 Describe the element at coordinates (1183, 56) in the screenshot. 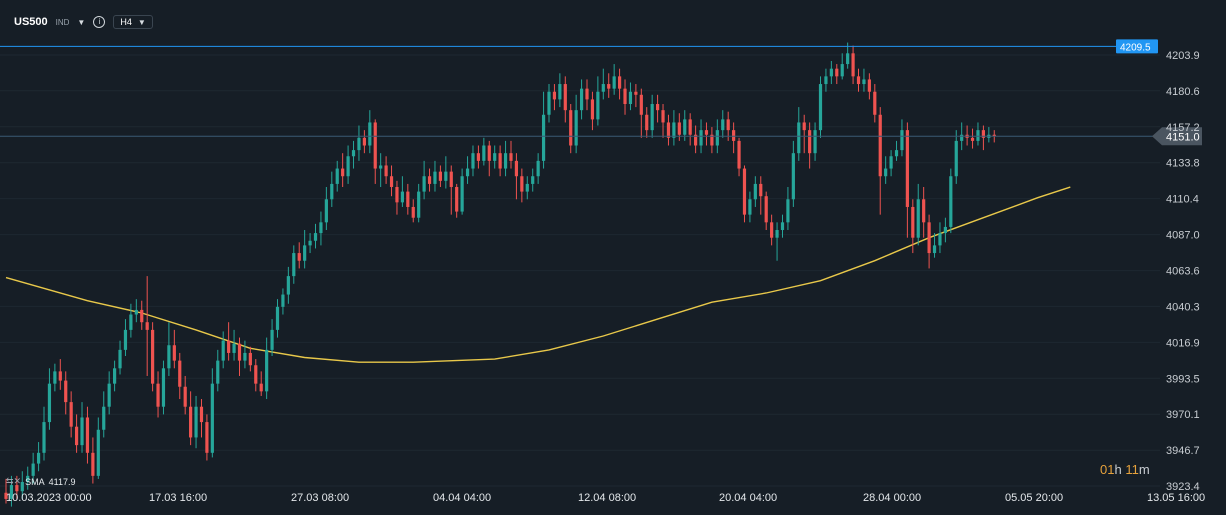

I see `y-tick-label: 4203.9` at that location.